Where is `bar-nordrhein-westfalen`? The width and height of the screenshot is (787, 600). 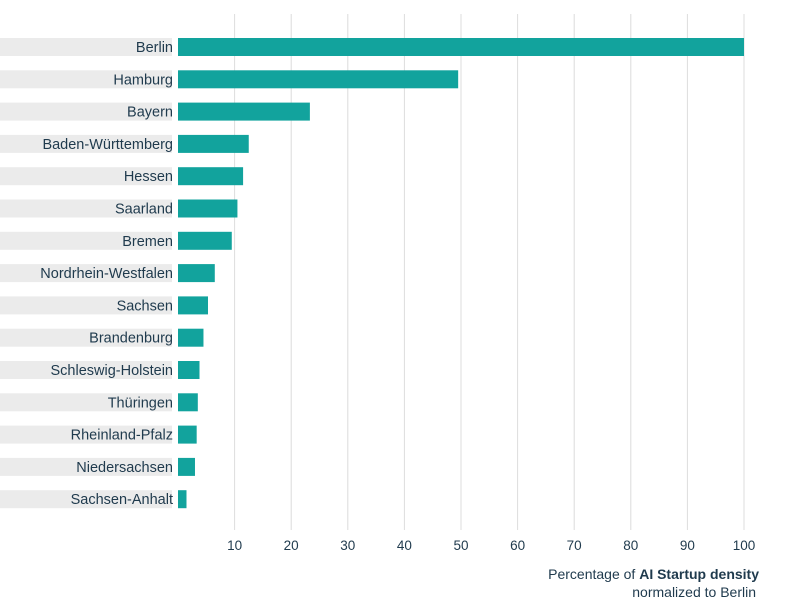 bar-nordrhein-westfalen is located at coordinates (196, 273).